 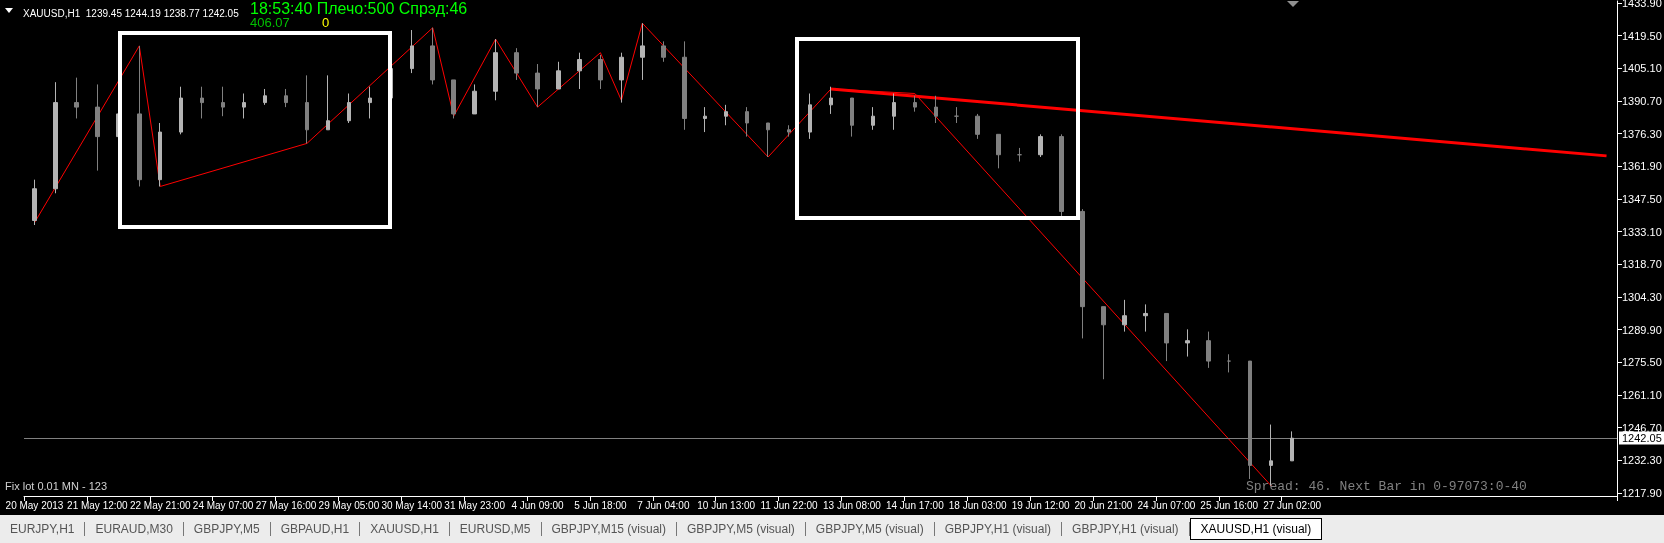 What do you see at coordinates (1642, 68) in the screenshot?
I see `y-tick-label: 1405.10` at bounding box center [1642, 68].